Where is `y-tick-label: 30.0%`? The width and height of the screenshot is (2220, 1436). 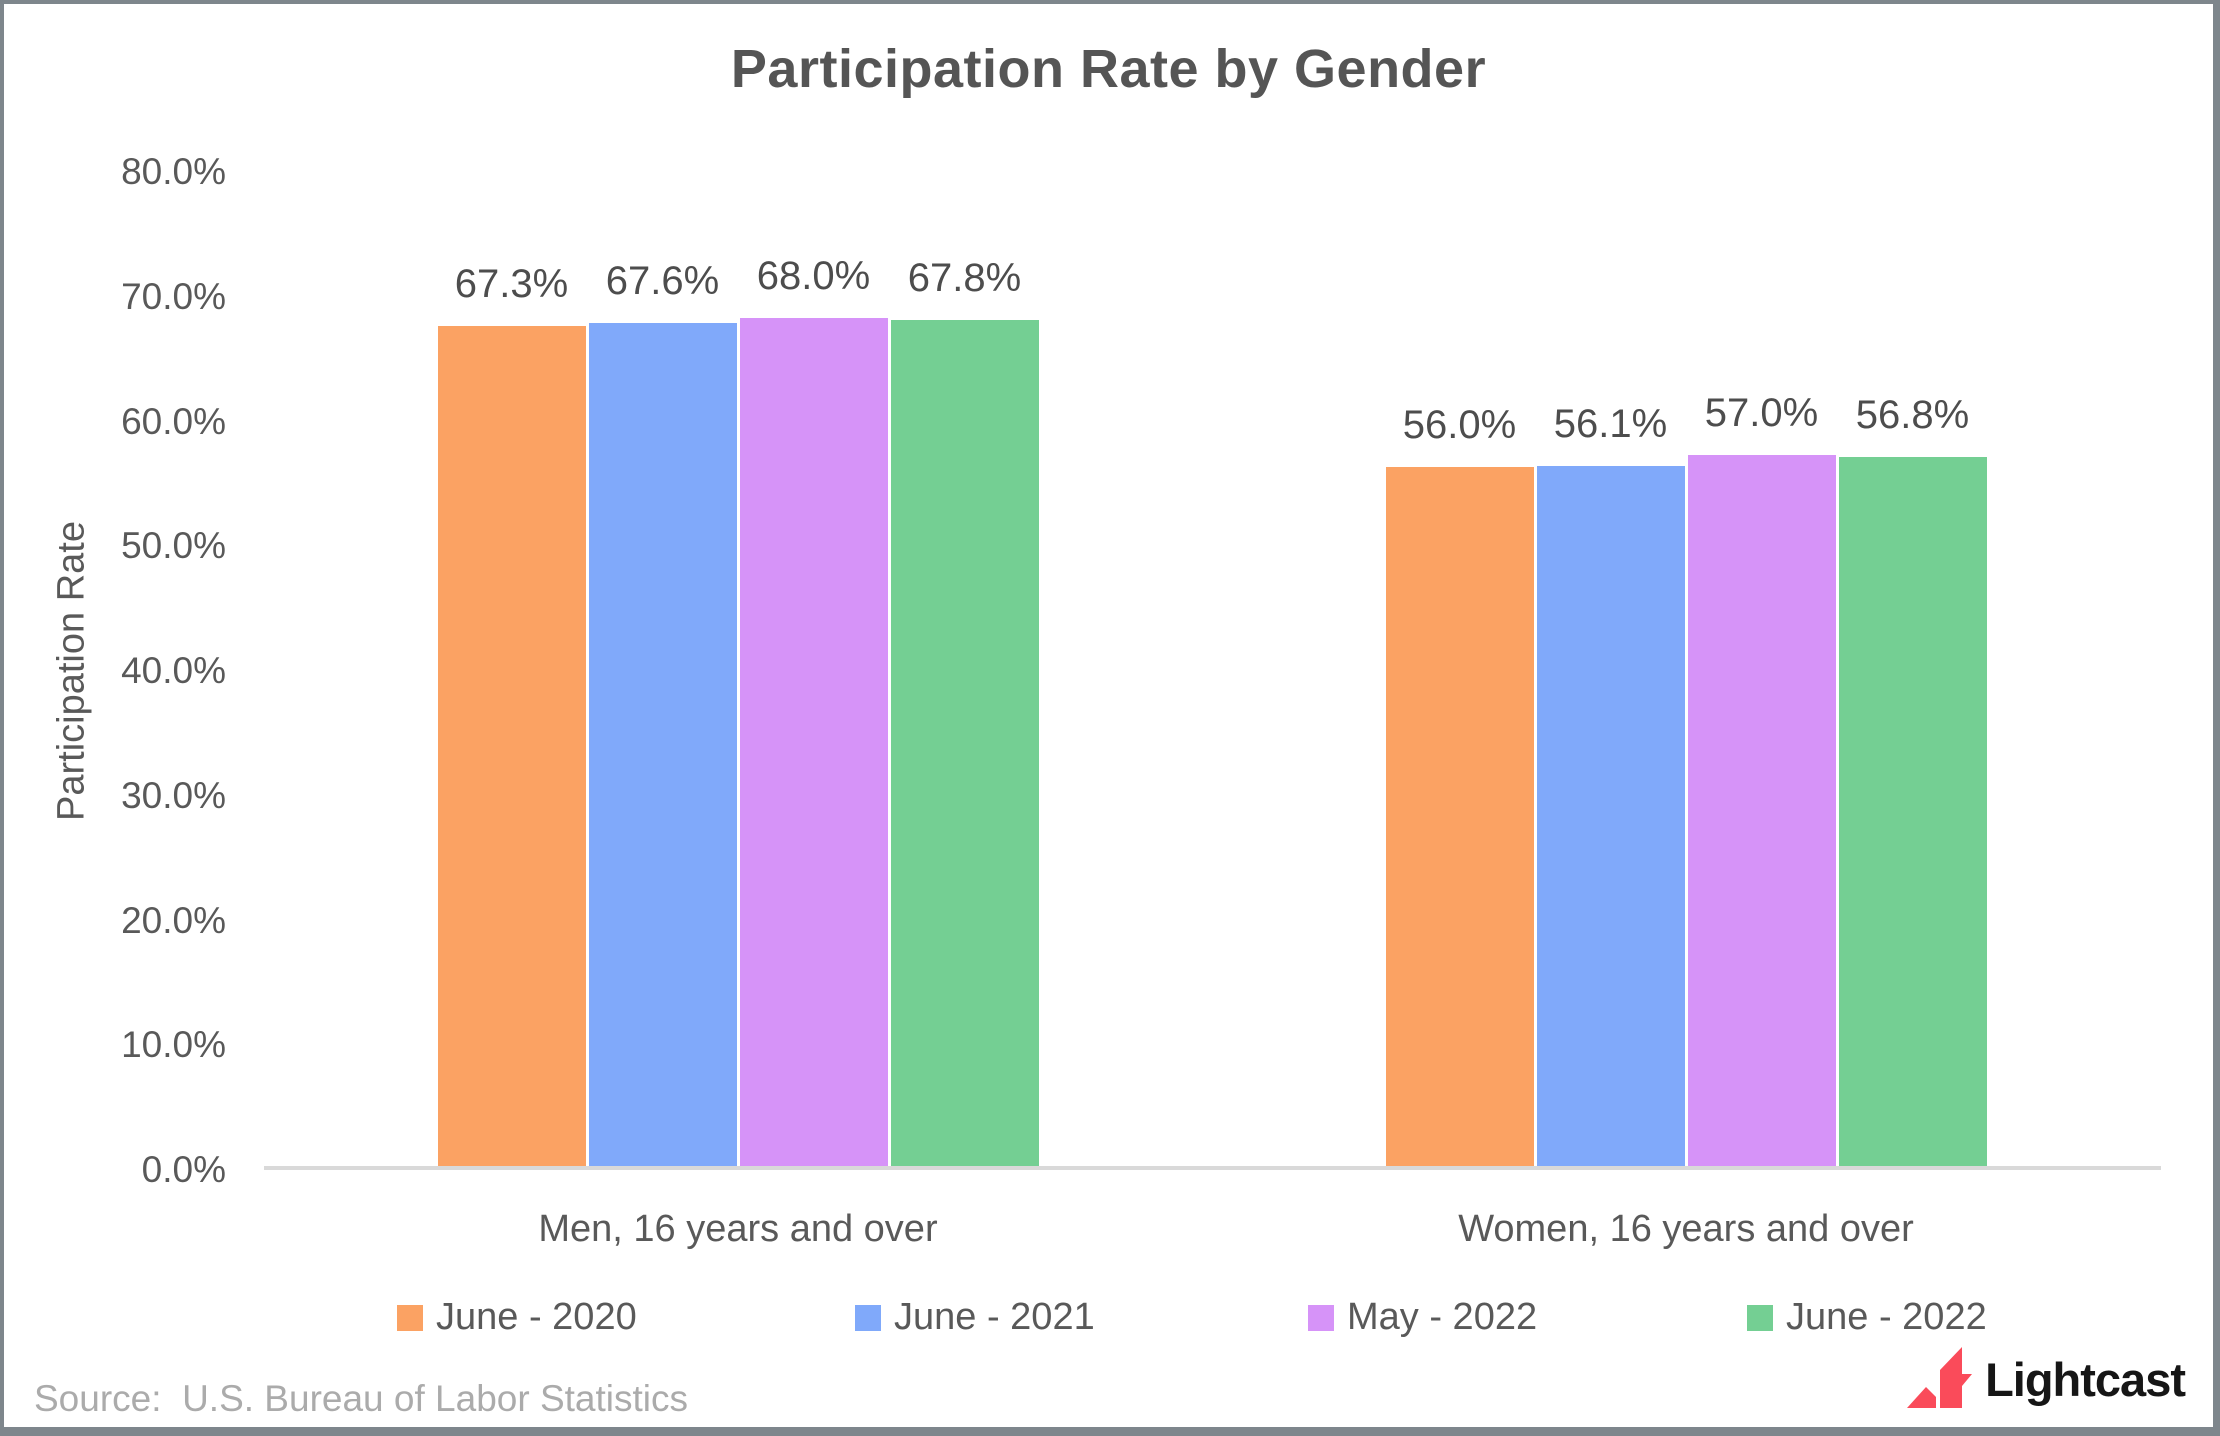
y-tick-label: 30.0% is located at coordinates (173, 795).